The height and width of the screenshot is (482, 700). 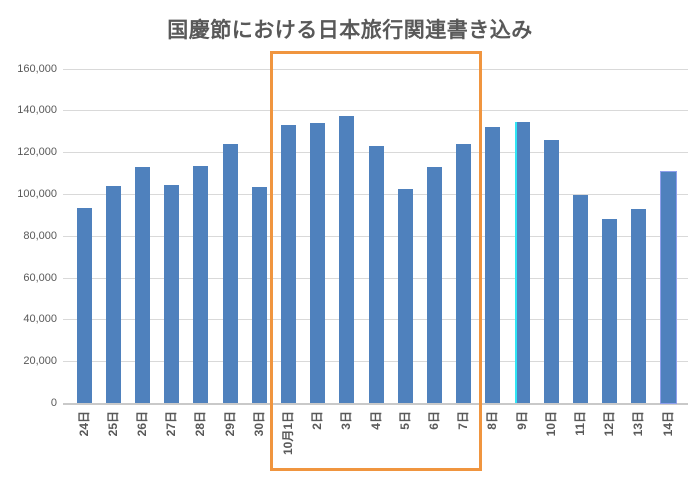 What do you see at coordinates (40, 235) in the screenshot?
I see `y-axis-tick-label: 80,000` at bounding box center [40, 235].